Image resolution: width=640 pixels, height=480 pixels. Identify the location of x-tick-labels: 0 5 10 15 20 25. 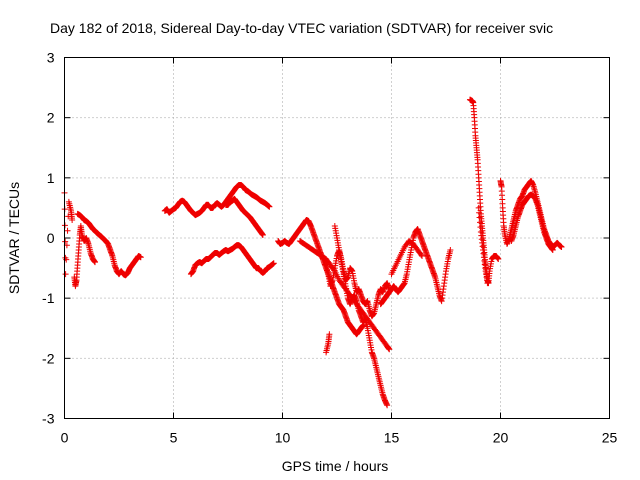
(339, 438).